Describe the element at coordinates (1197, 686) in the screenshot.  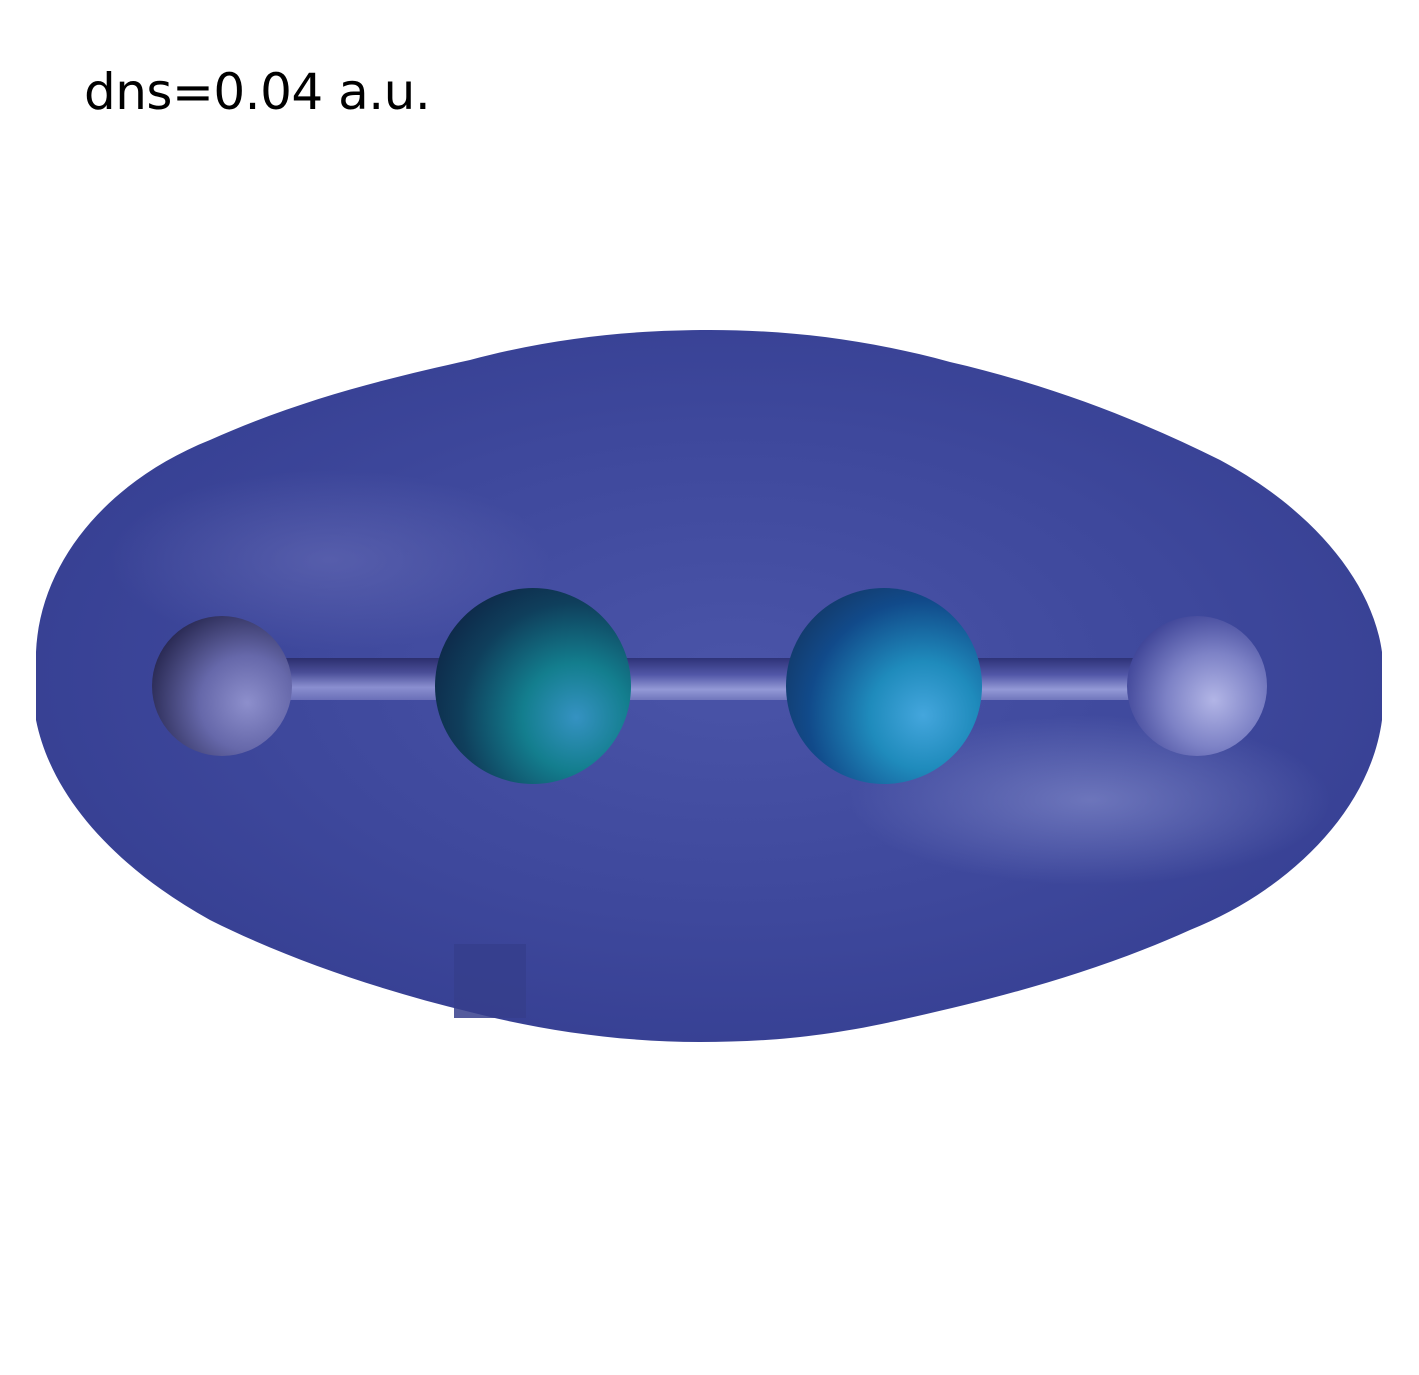
I see `end-atom-right` at that location.